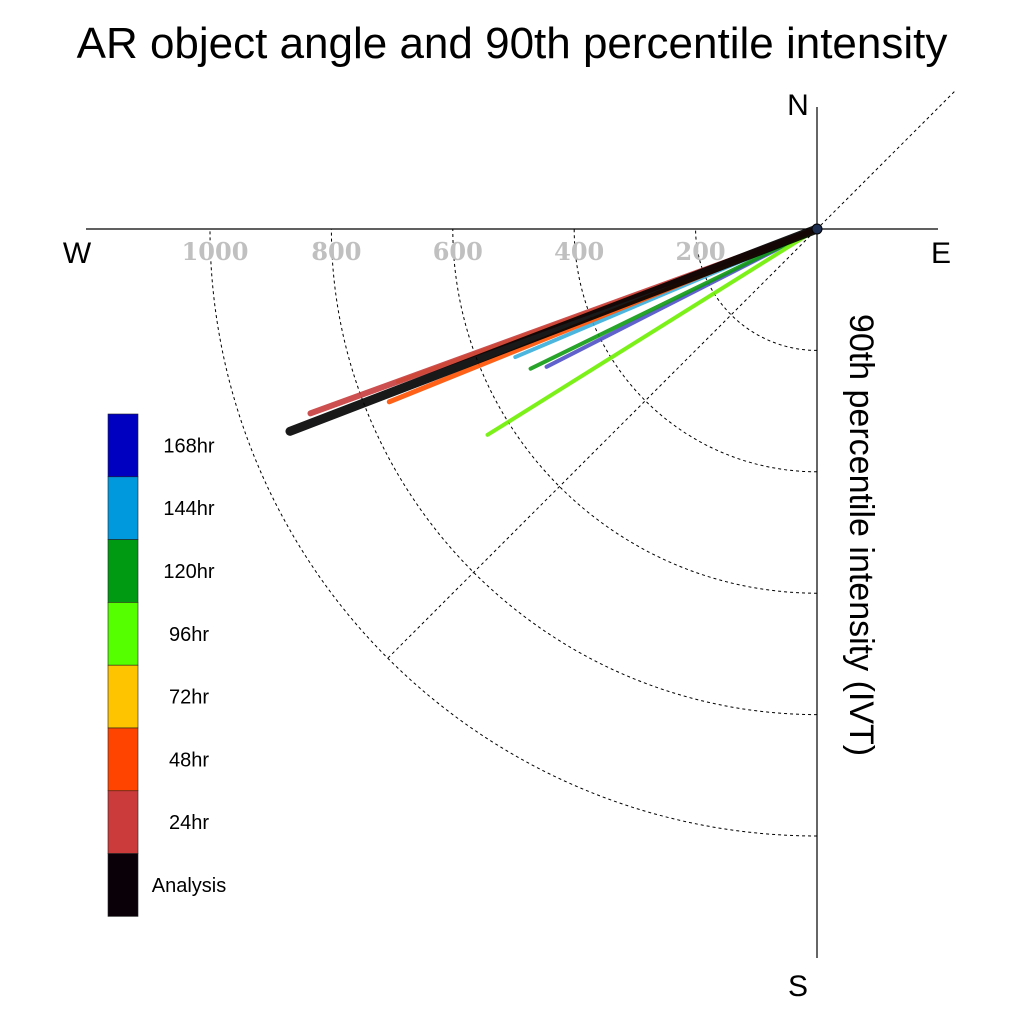 This screenshot has width=1024, height=1024. I want to click on colorbar-label: 144hr, so click(188, 509).